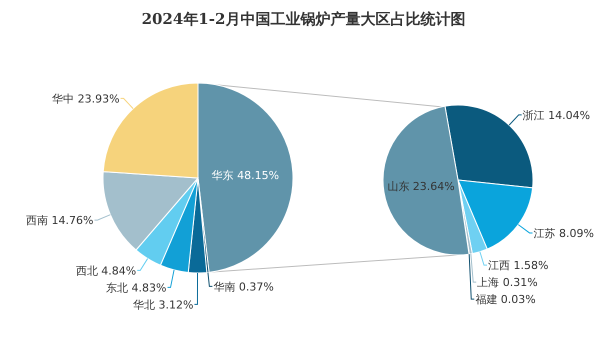 Image resolution: width=607 pixels, height=359 pixels. Describe the element at coordinates (505, 299) in the screenshot. I see `slice-label: 福建 0.03%` at that location.